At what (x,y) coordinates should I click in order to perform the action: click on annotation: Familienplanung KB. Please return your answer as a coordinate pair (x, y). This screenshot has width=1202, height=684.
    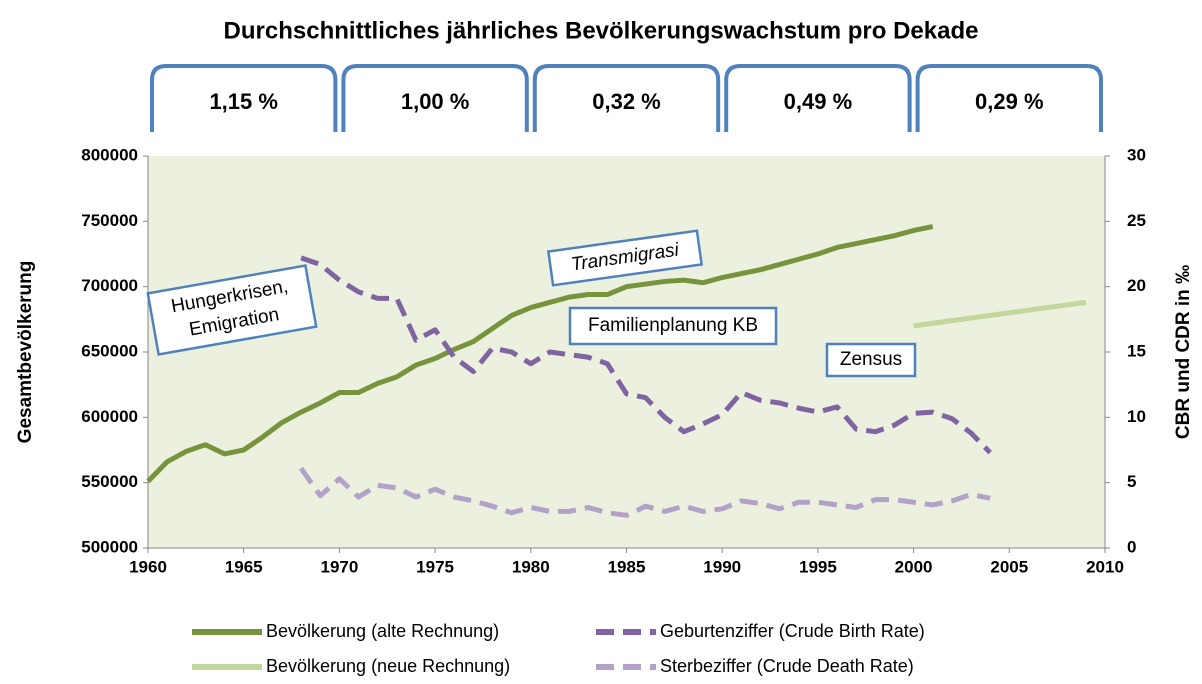
    Looking at the image, I should click on (673, 326).